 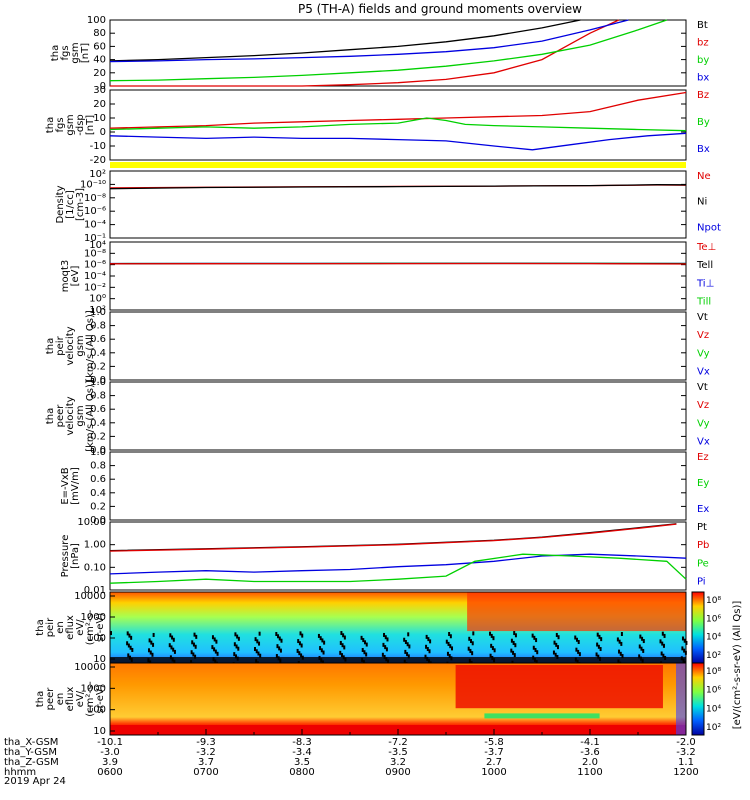 What do you see at coordinates (95, 238) in the screenshot?
I see `y-tick-label: 10⁻¹` at bounding box center [95, 238].